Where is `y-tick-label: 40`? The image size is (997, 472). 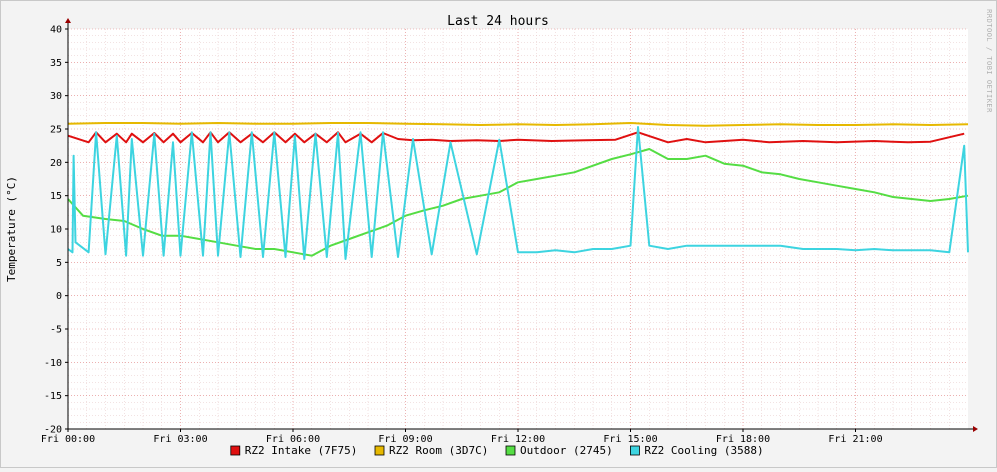
y-tick-label: 40 is located at coordinates (56, 30).